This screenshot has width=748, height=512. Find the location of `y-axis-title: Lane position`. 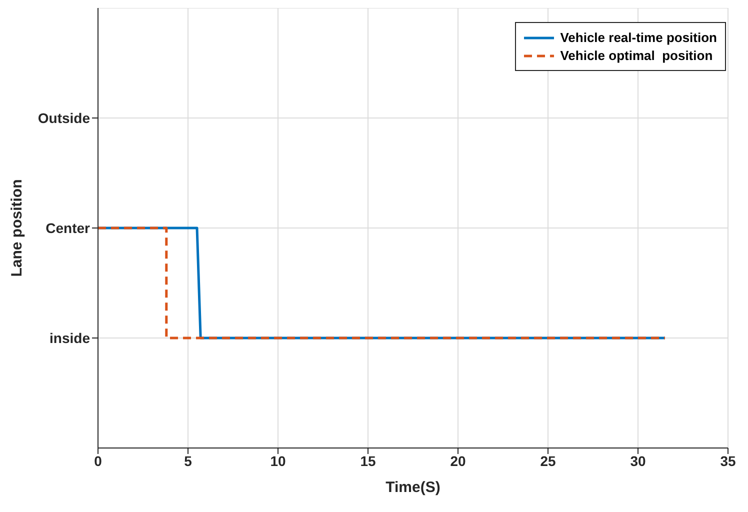

y-axis-title: Lane position is located at coordinates (17, 228).